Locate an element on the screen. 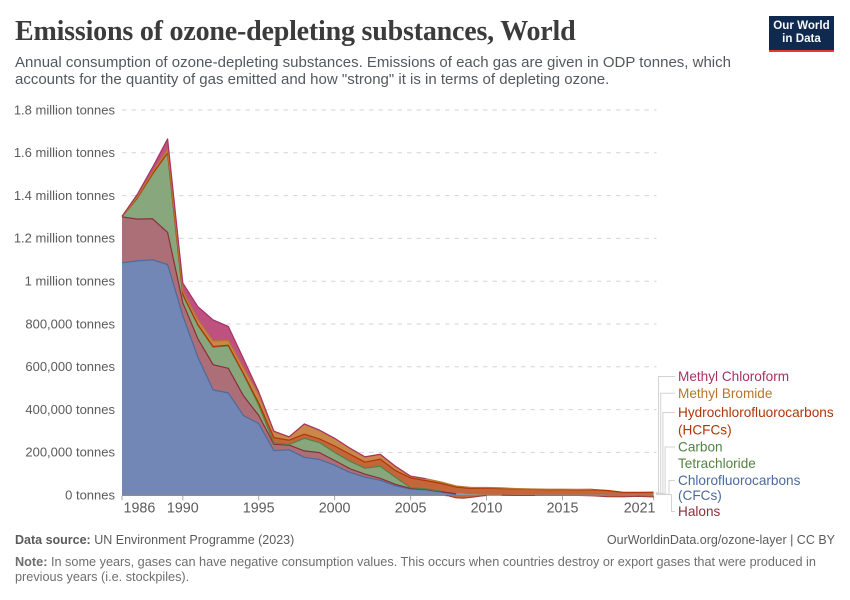  svg-text: 400,000 tonnes is located at coordinates (70, 409).